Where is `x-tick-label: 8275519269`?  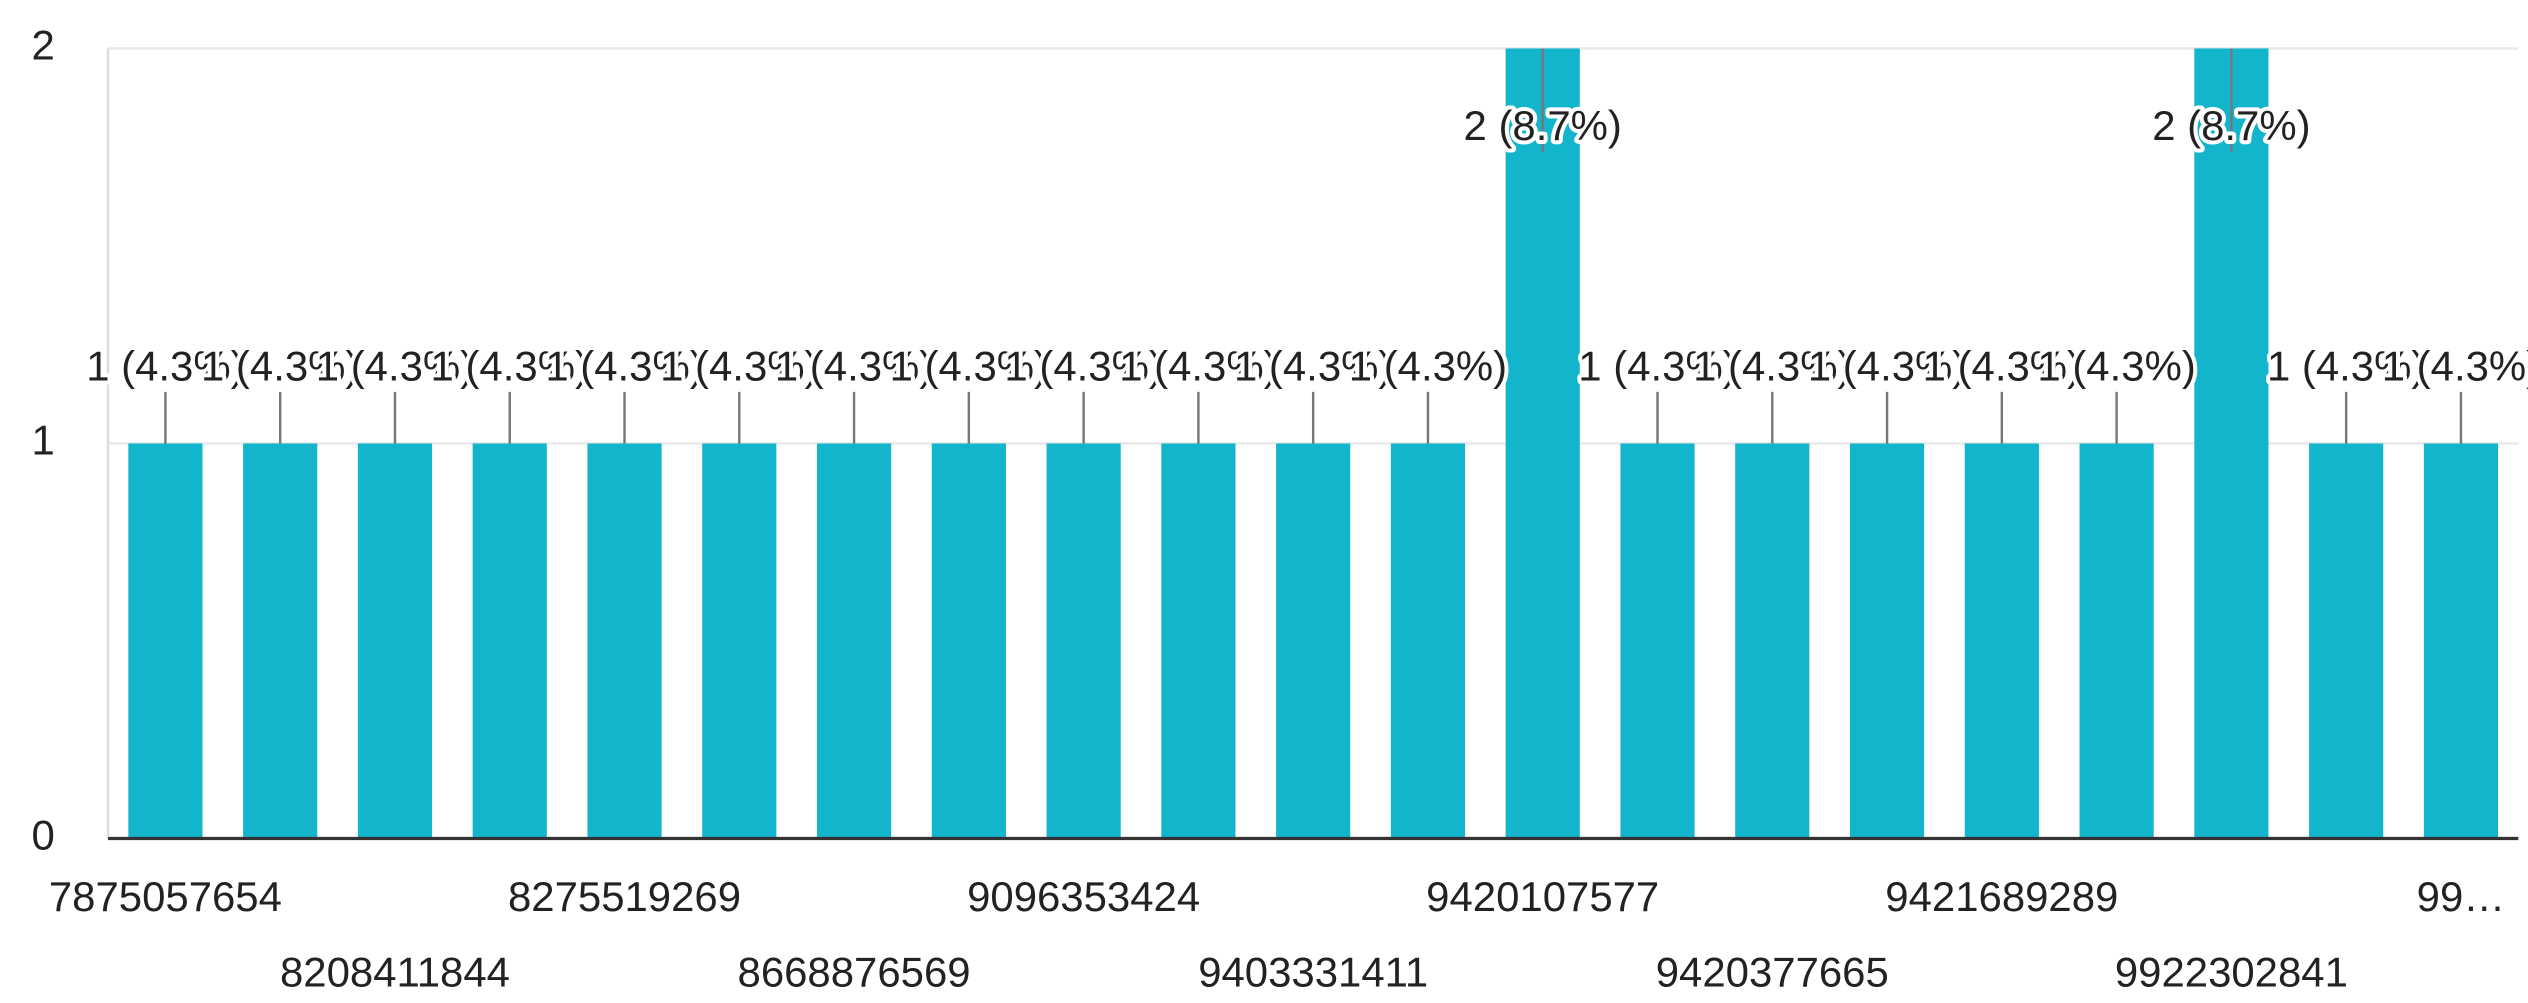 x-tick-label: 8275519269 is located at coordinates (624, 896).